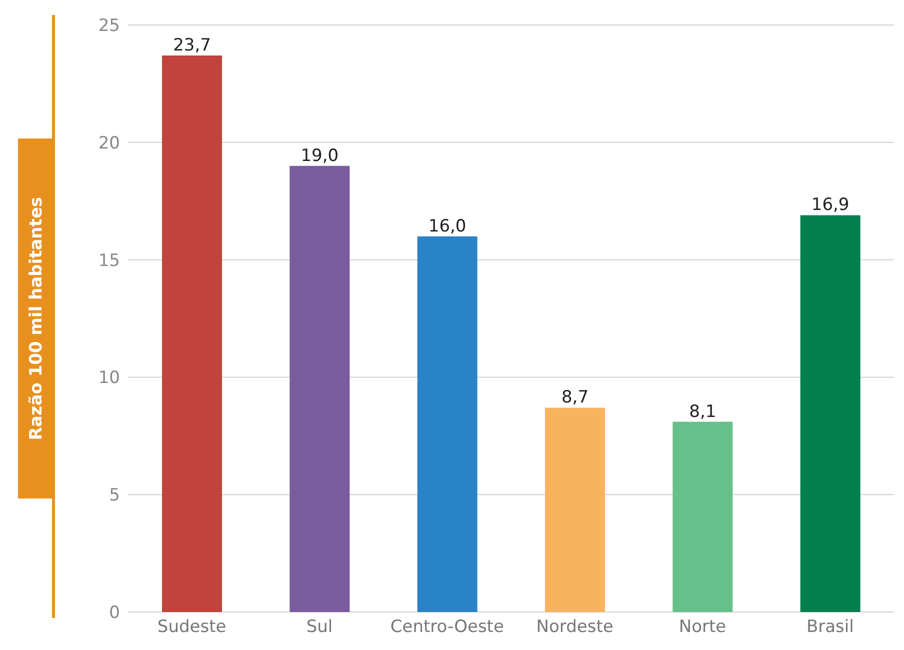  What do you see at coordinates (109, 26) in the screenshot?
I see `y-tick-label: 25` at bounding box center [109, 26].